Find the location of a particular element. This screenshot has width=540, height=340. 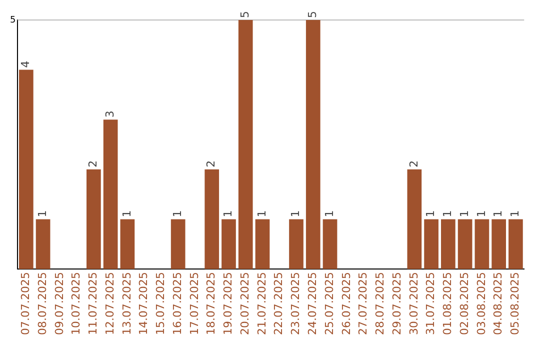

x-tick-label: 28.07.2025 is located at coordinates (380, 304).